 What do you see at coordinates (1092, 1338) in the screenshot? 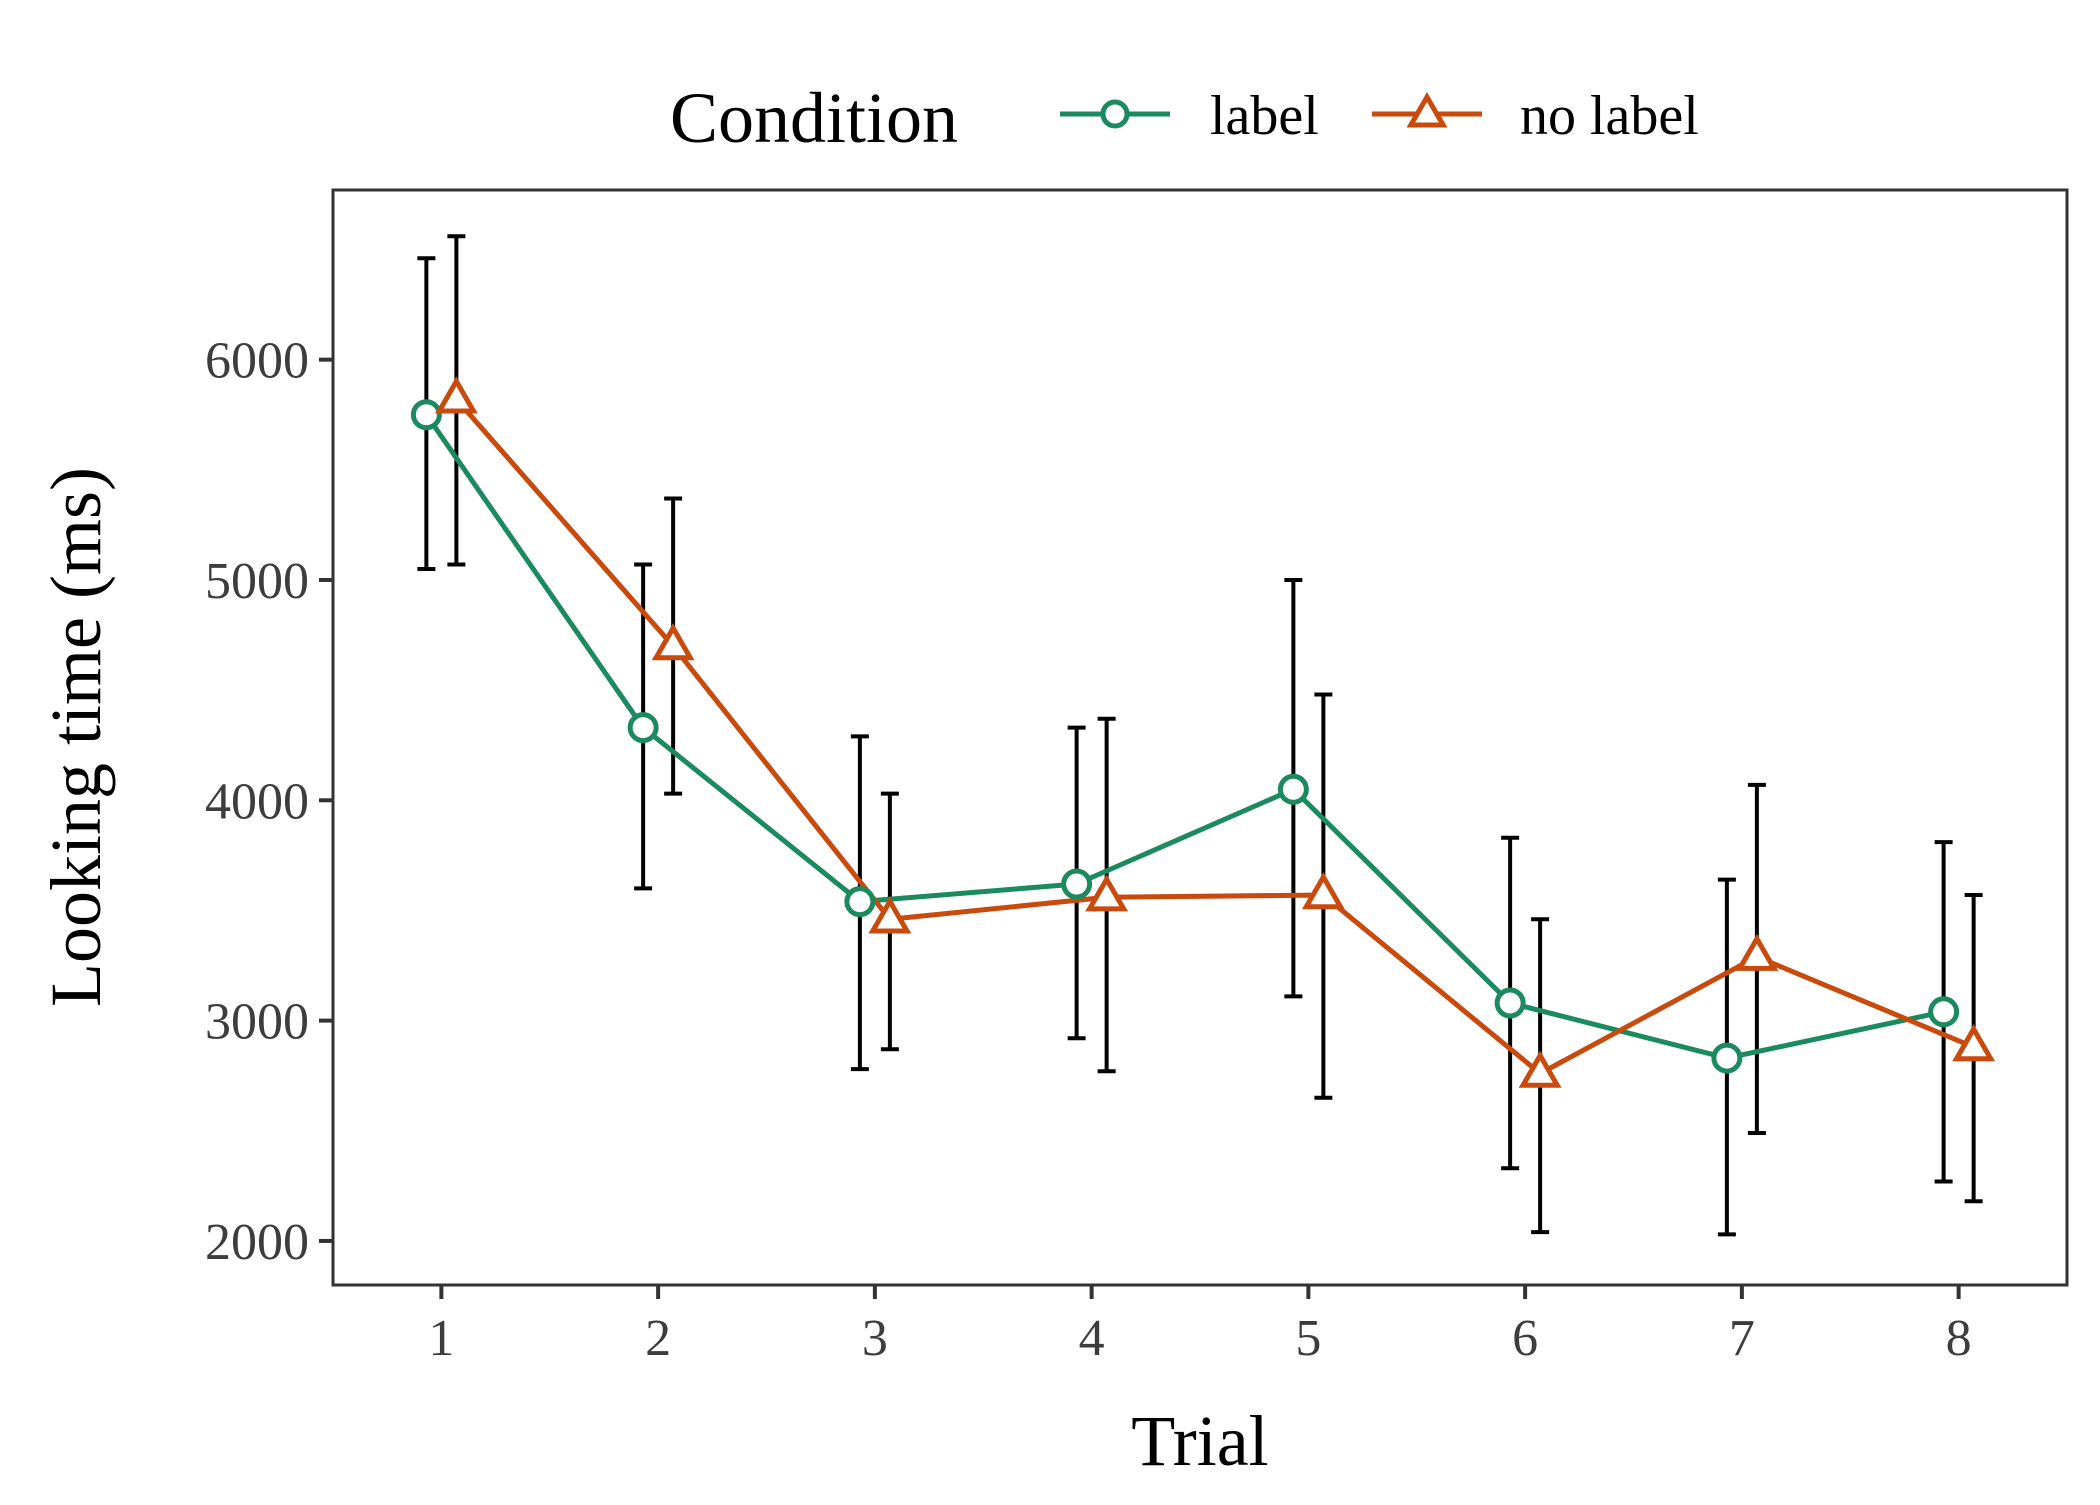
I see `x-tick-label: 4` at bounding box center [1092, 1338].